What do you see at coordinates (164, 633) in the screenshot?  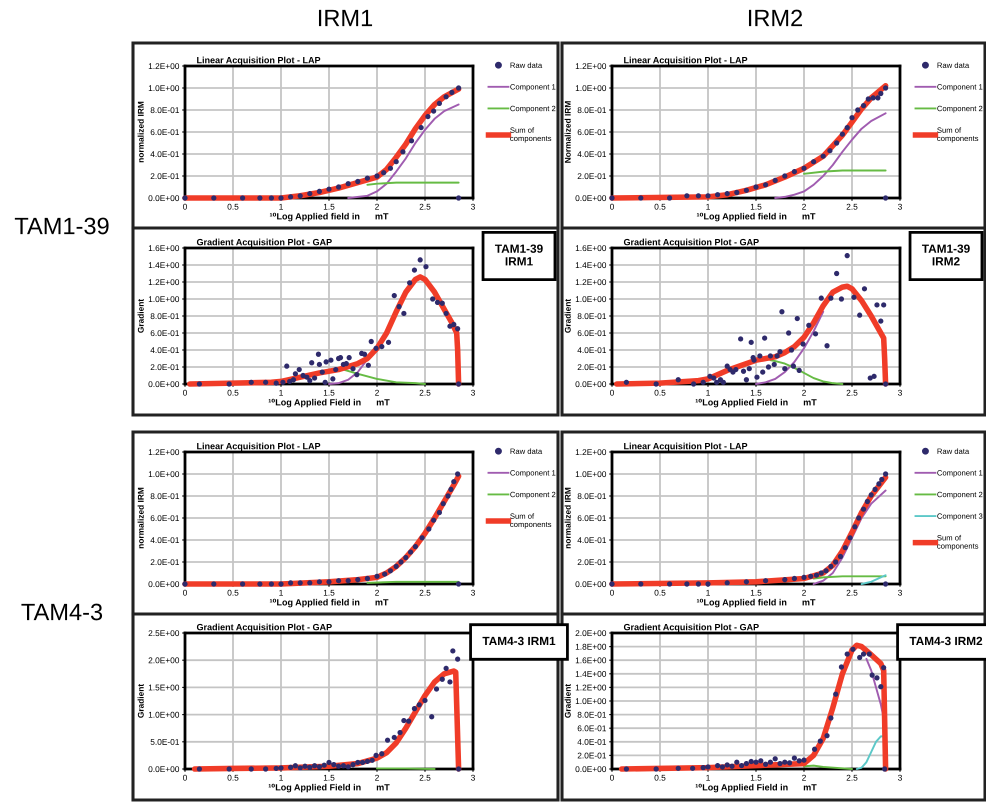 I see `y-tick-label: 2.5E+00` at bounding box center [164, 633].